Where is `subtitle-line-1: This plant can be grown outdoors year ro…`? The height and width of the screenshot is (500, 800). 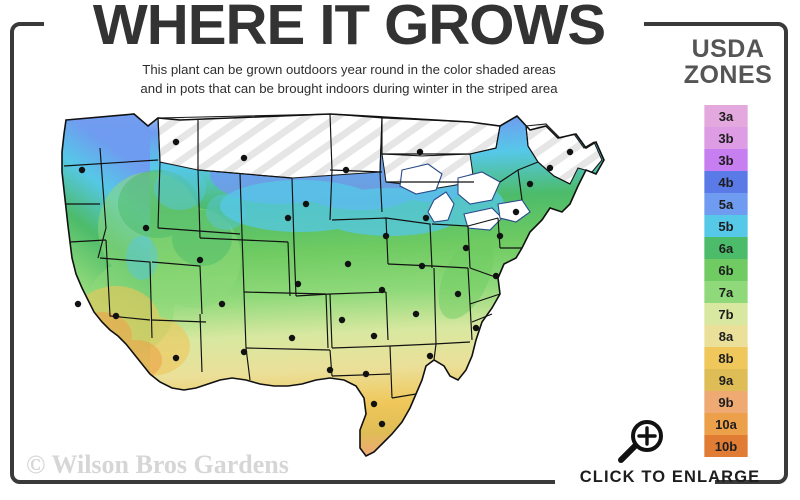
subtitle-line-1: This plant can be grown outdoors year ro… is located at coordinates (349, 69).